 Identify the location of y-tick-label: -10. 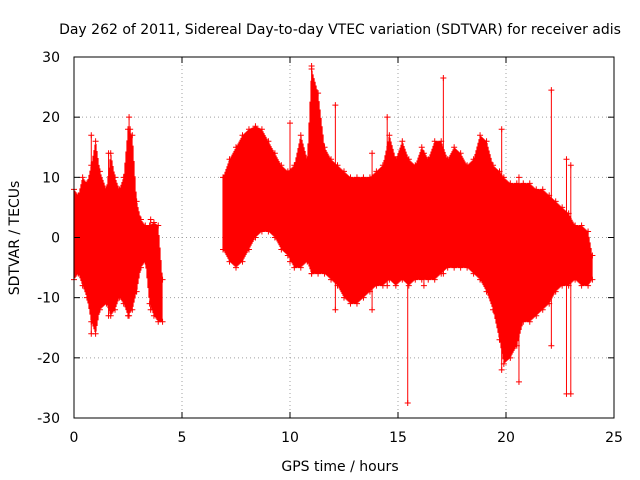
(48, 299).